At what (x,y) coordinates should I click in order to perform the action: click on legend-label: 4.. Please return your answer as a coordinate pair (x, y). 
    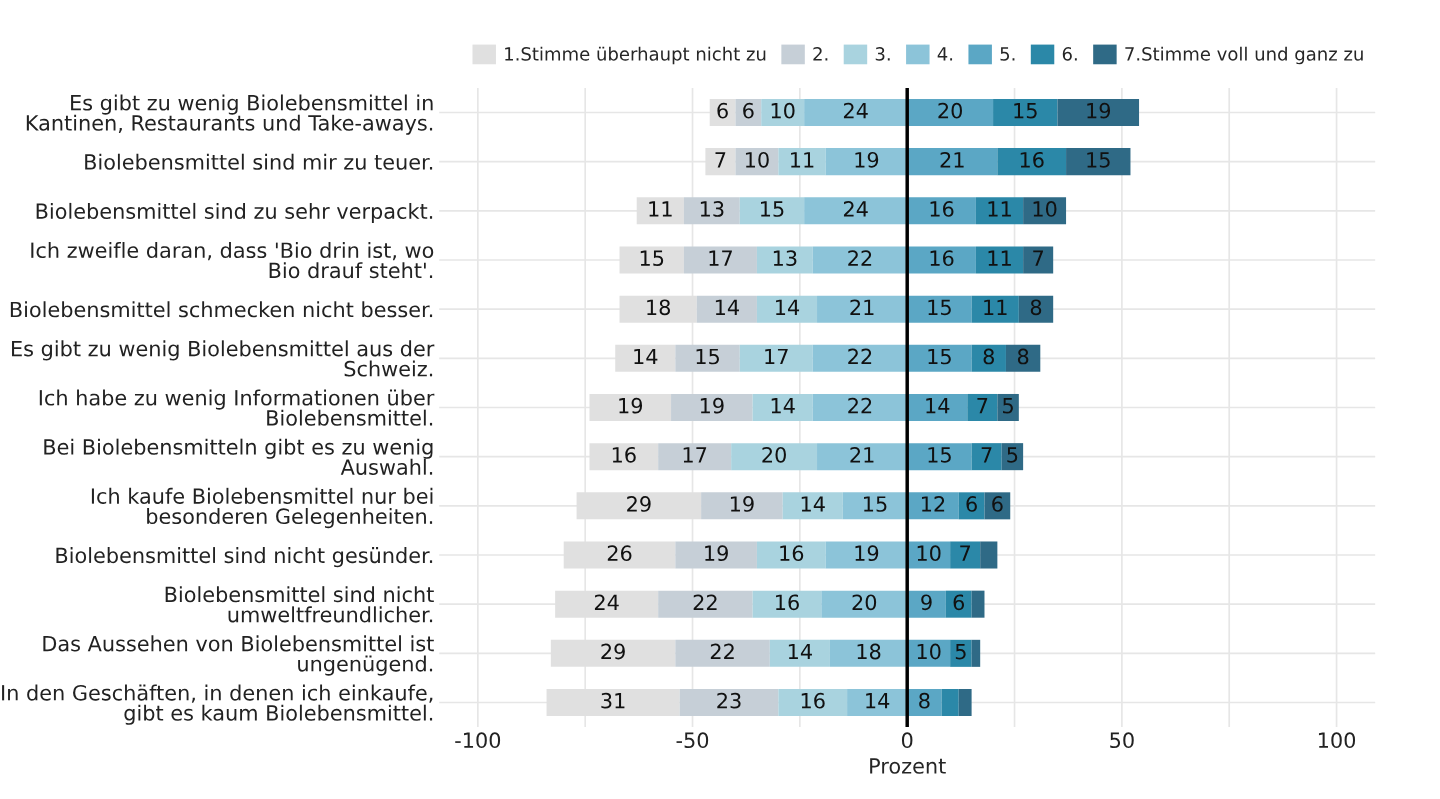
    Looking at the image, I should click on (945, 54).